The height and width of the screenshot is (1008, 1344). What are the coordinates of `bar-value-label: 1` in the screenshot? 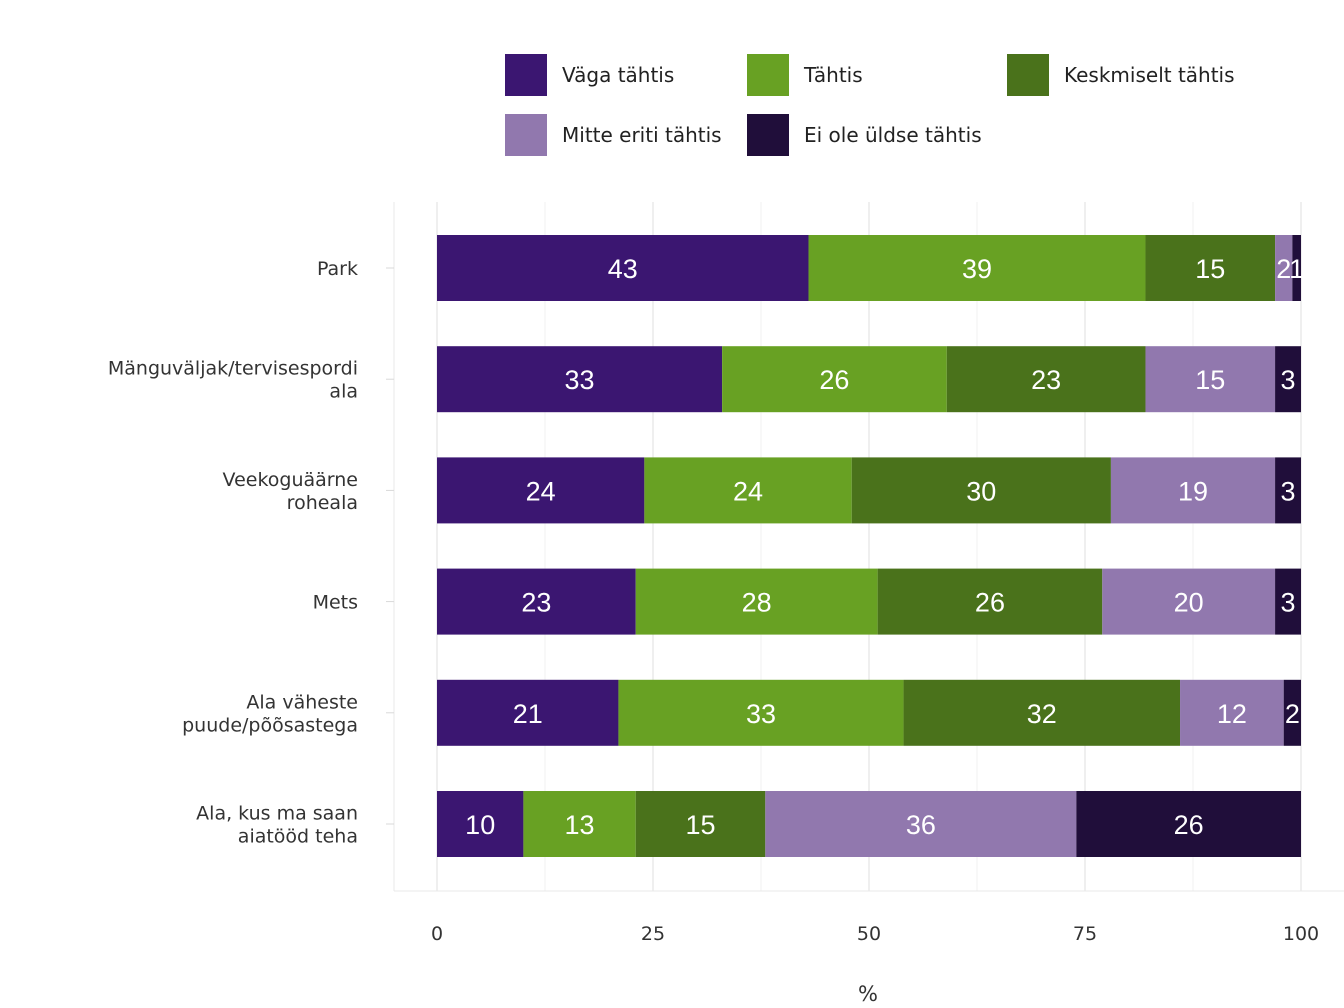 It's located at (1296, 269).